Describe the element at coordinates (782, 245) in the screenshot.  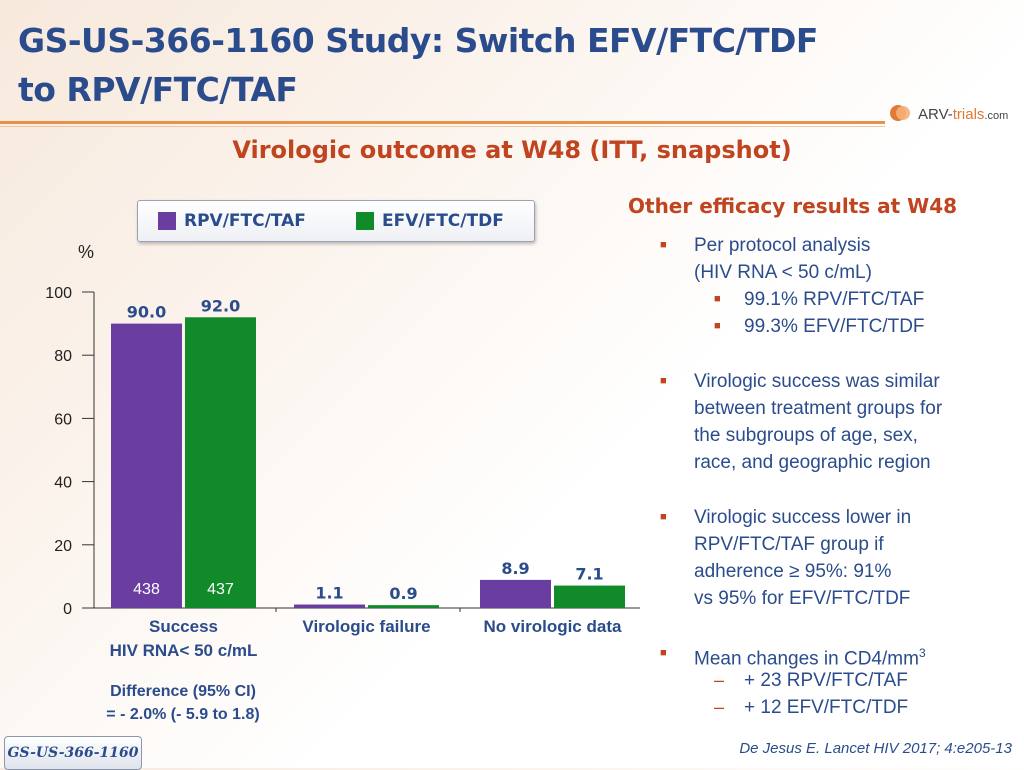
I see `bullet-text: Per protocol analysis` at that location.